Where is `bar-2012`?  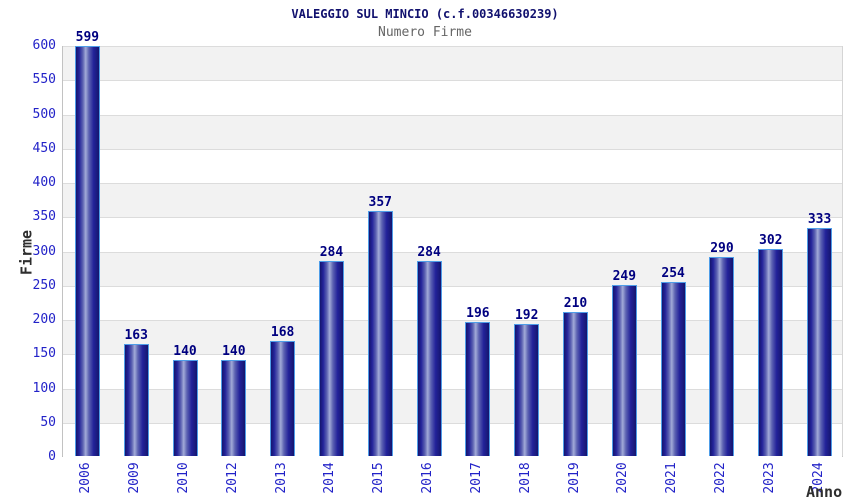
bar-2012 is located at coordinates (234, 408).